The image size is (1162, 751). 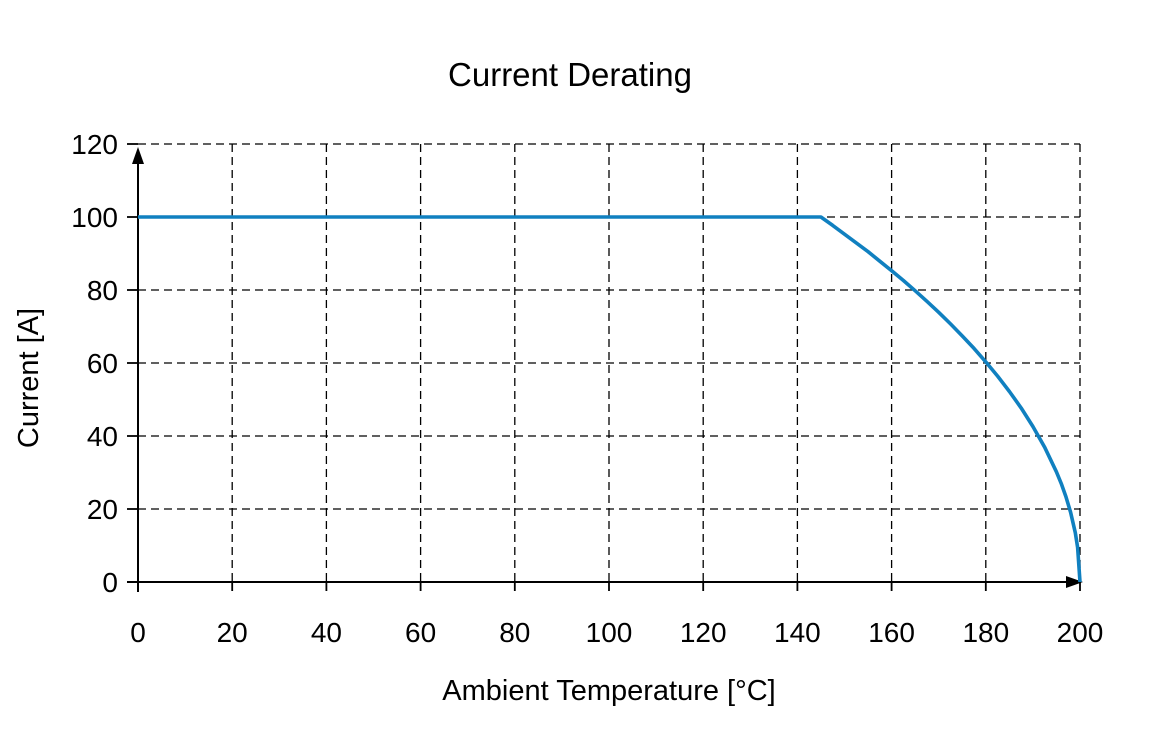 I want to click on x-axis-title: Ambient Temperature [°C], so click(x=608, y=691).